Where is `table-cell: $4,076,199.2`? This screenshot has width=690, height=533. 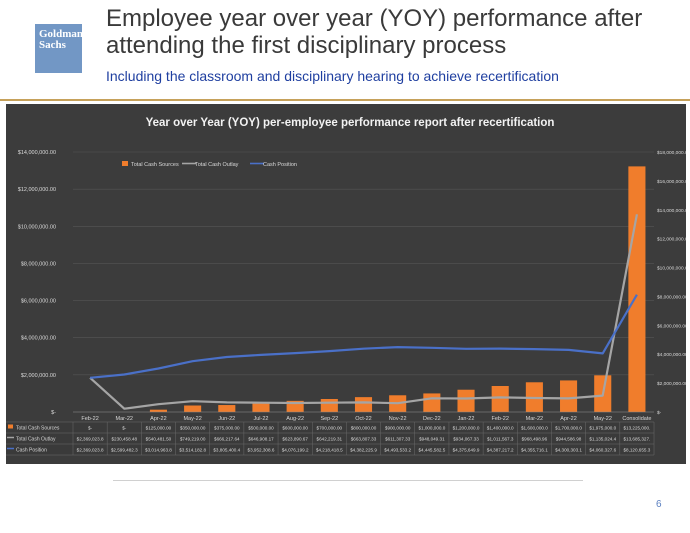
table-cell: $4,076,199.2 is located at coordinates (295, 450).